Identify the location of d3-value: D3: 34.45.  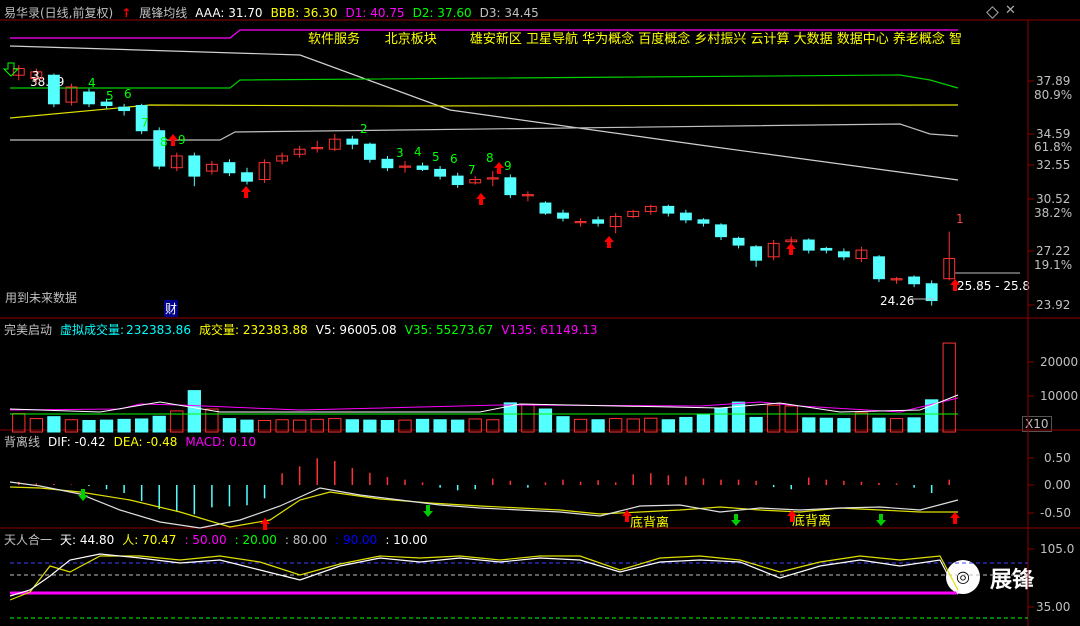
(509, 13).